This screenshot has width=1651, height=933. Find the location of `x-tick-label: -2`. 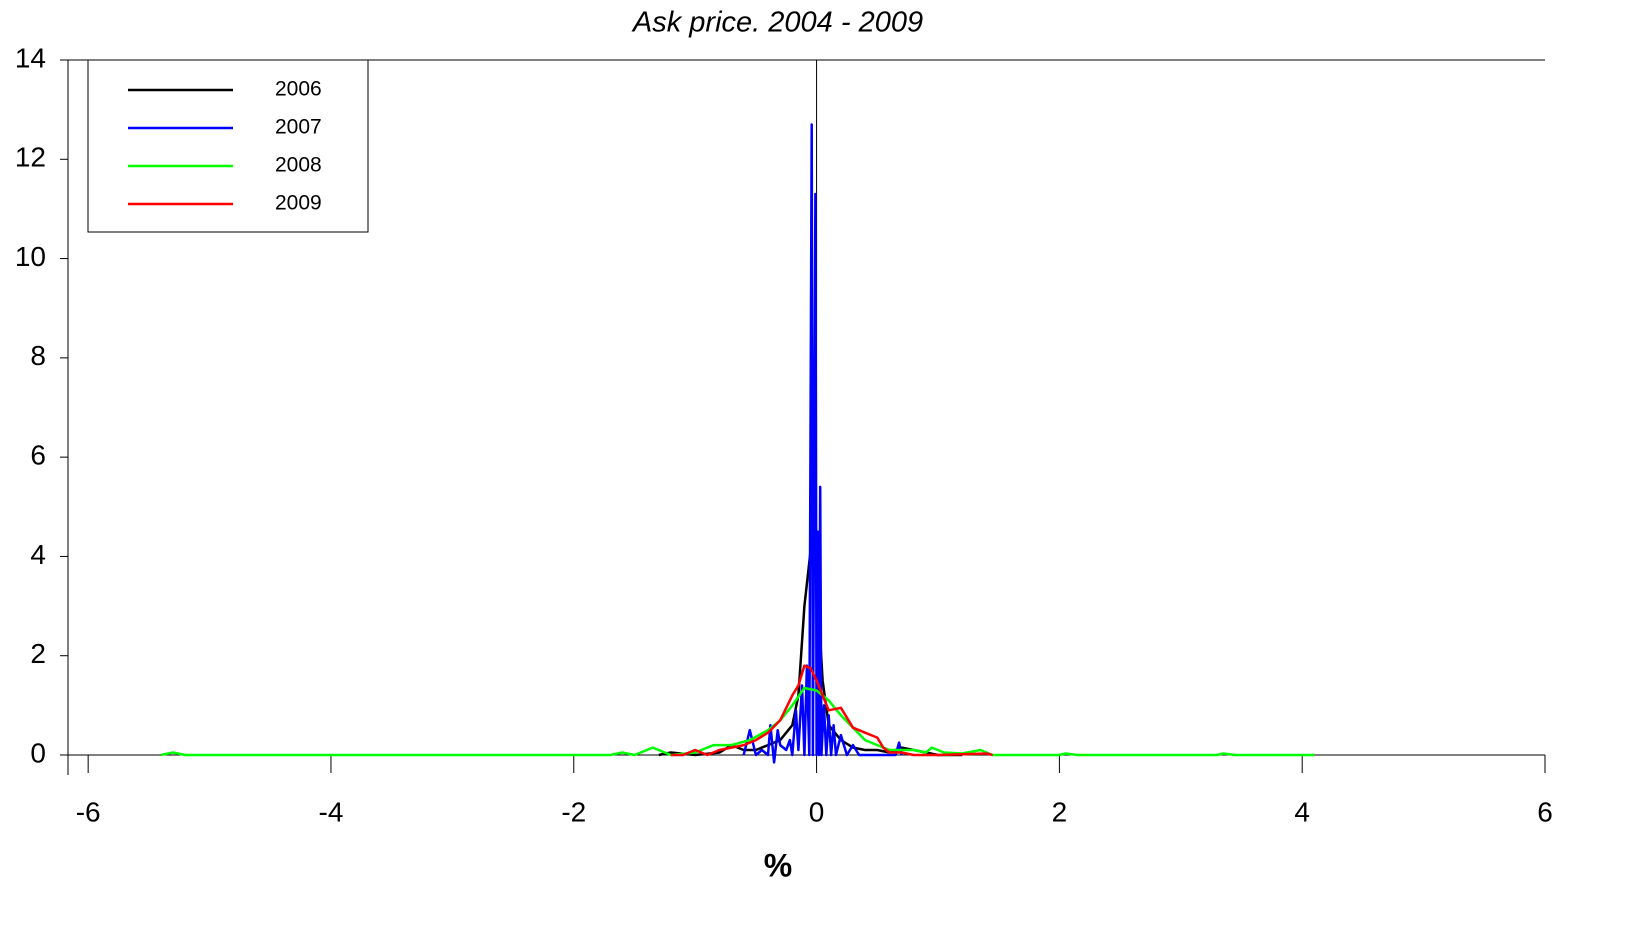

x-tick-label: -2 is located at coordinates (573, 811).